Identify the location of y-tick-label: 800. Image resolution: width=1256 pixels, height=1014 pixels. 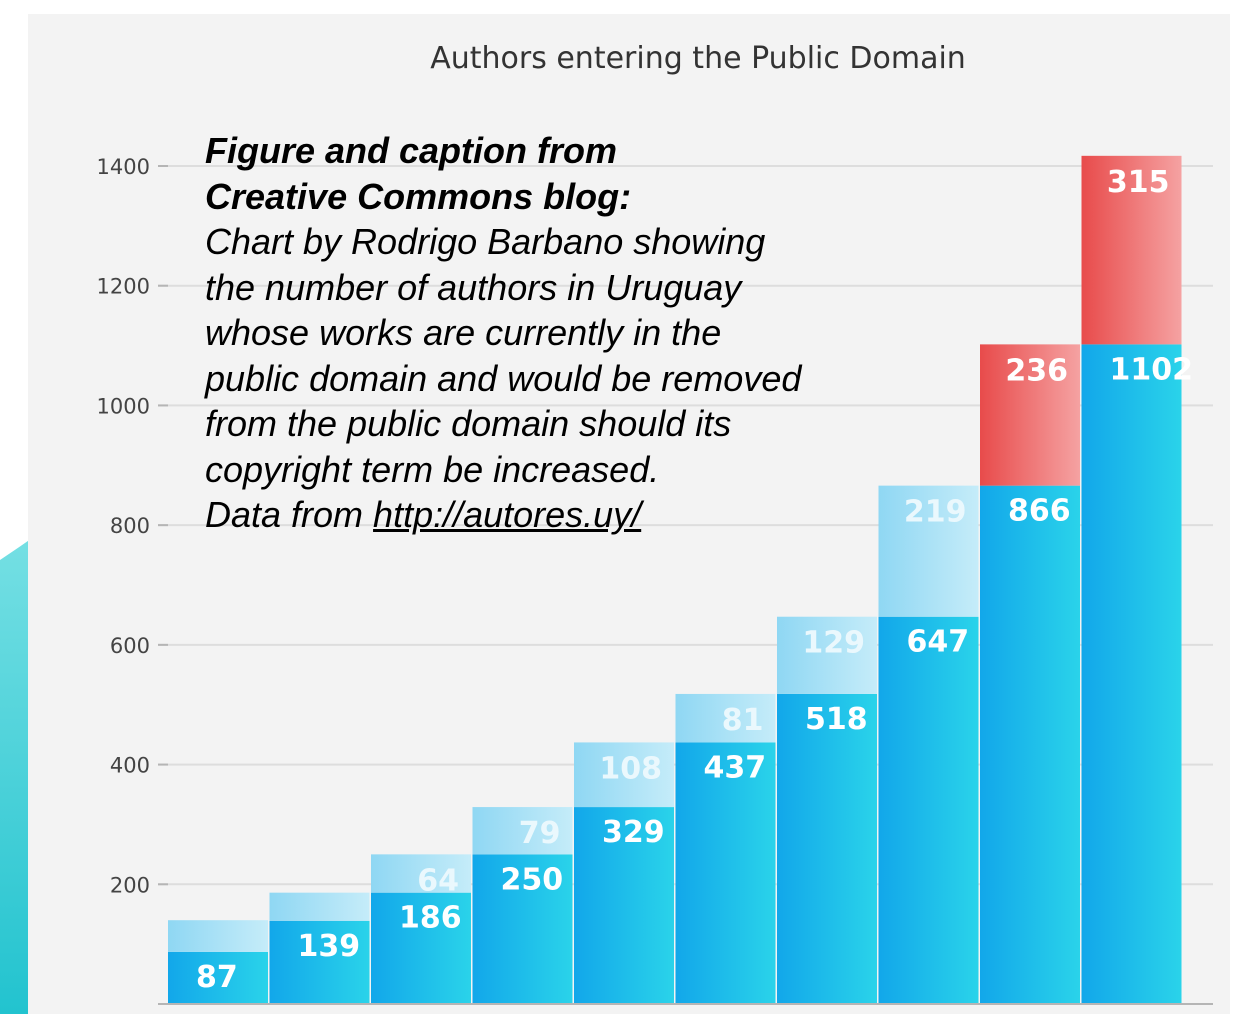
(130, 526).